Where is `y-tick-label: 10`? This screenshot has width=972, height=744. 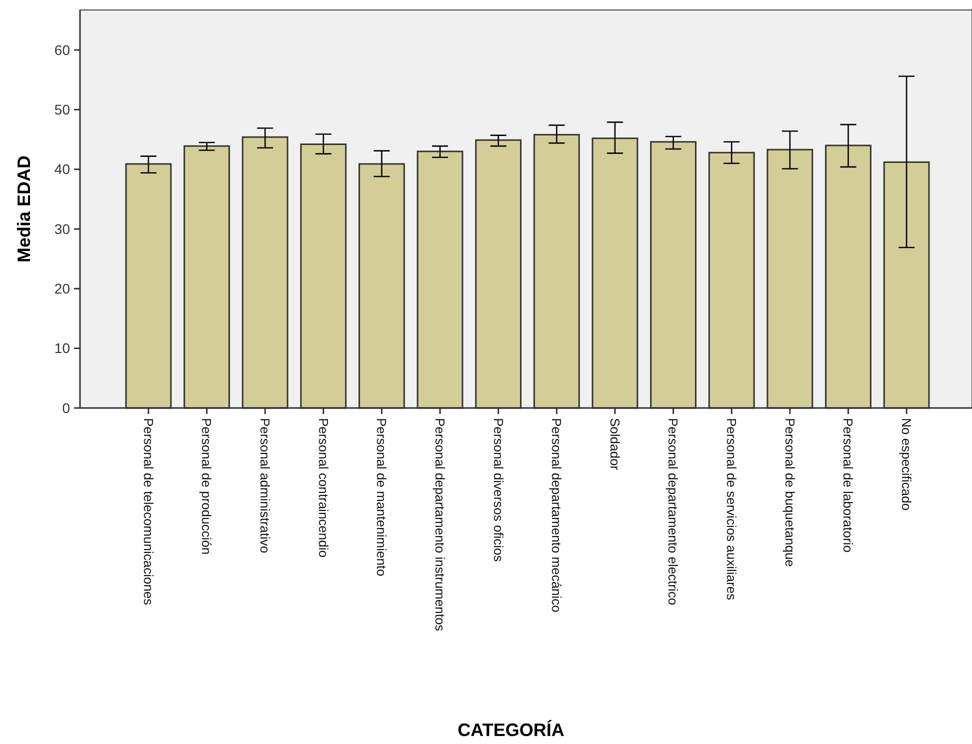
y-tick-label: 10 is located at coordinates (62, 348).